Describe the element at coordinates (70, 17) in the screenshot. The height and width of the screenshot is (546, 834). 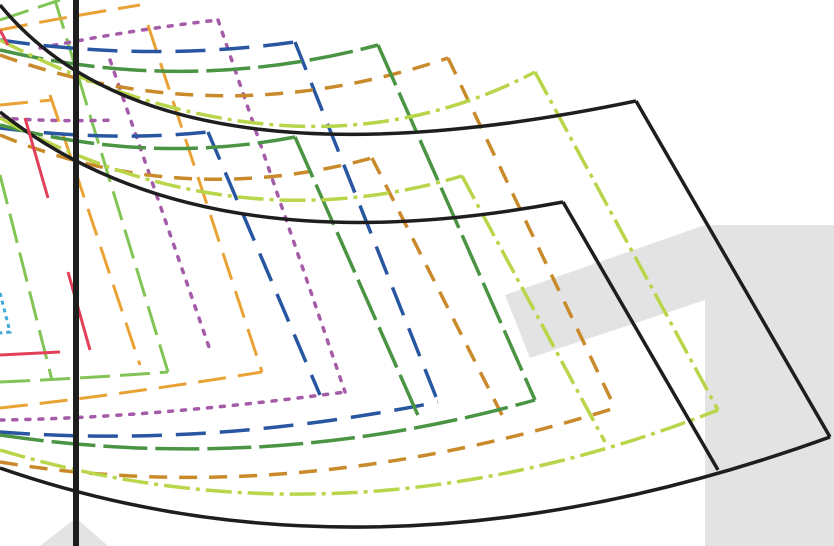
I see `orange-stroke-top-left` at that location.